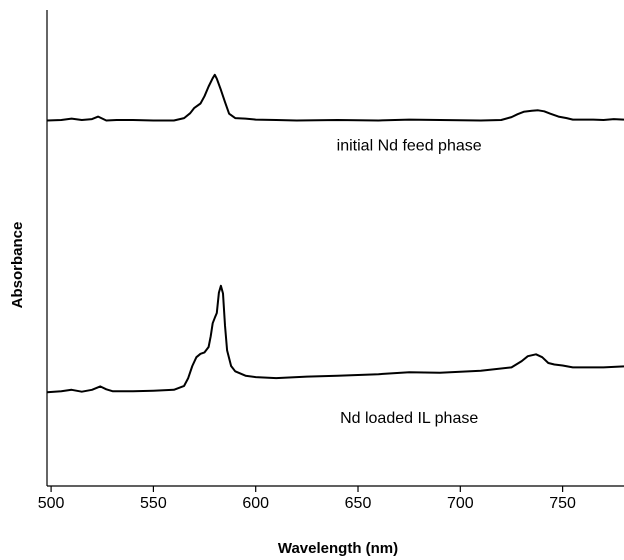 Image resolution: width=624 pixels, height=560 pixels. What do you see at coordinates (460, 503) in the screenshot?
I see `x-tick-label: 700` at bounding box center [460, 503].